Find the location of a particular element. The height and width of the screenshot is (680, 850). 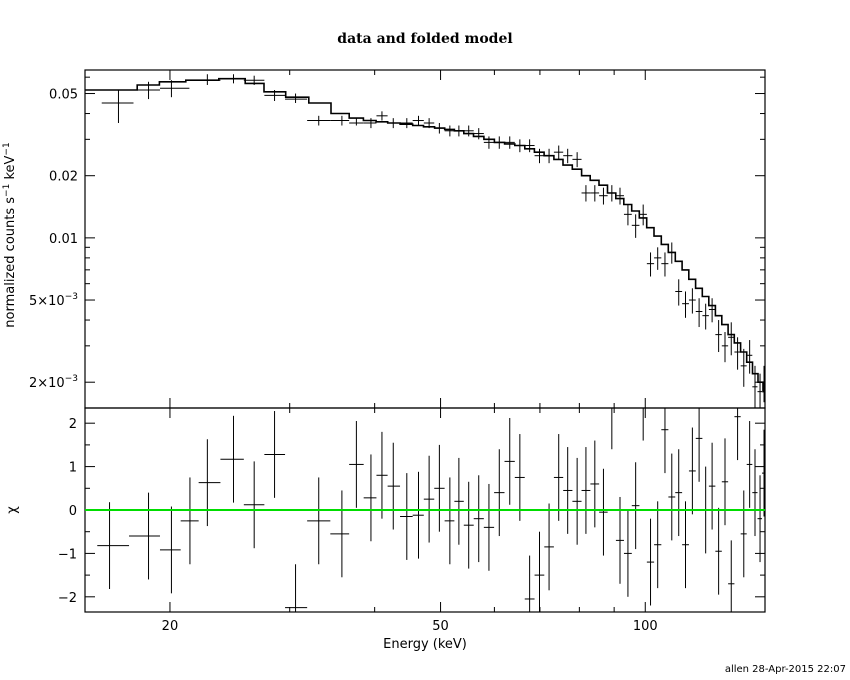

chart-title: data and folded model is located at coordinates (424, 39).